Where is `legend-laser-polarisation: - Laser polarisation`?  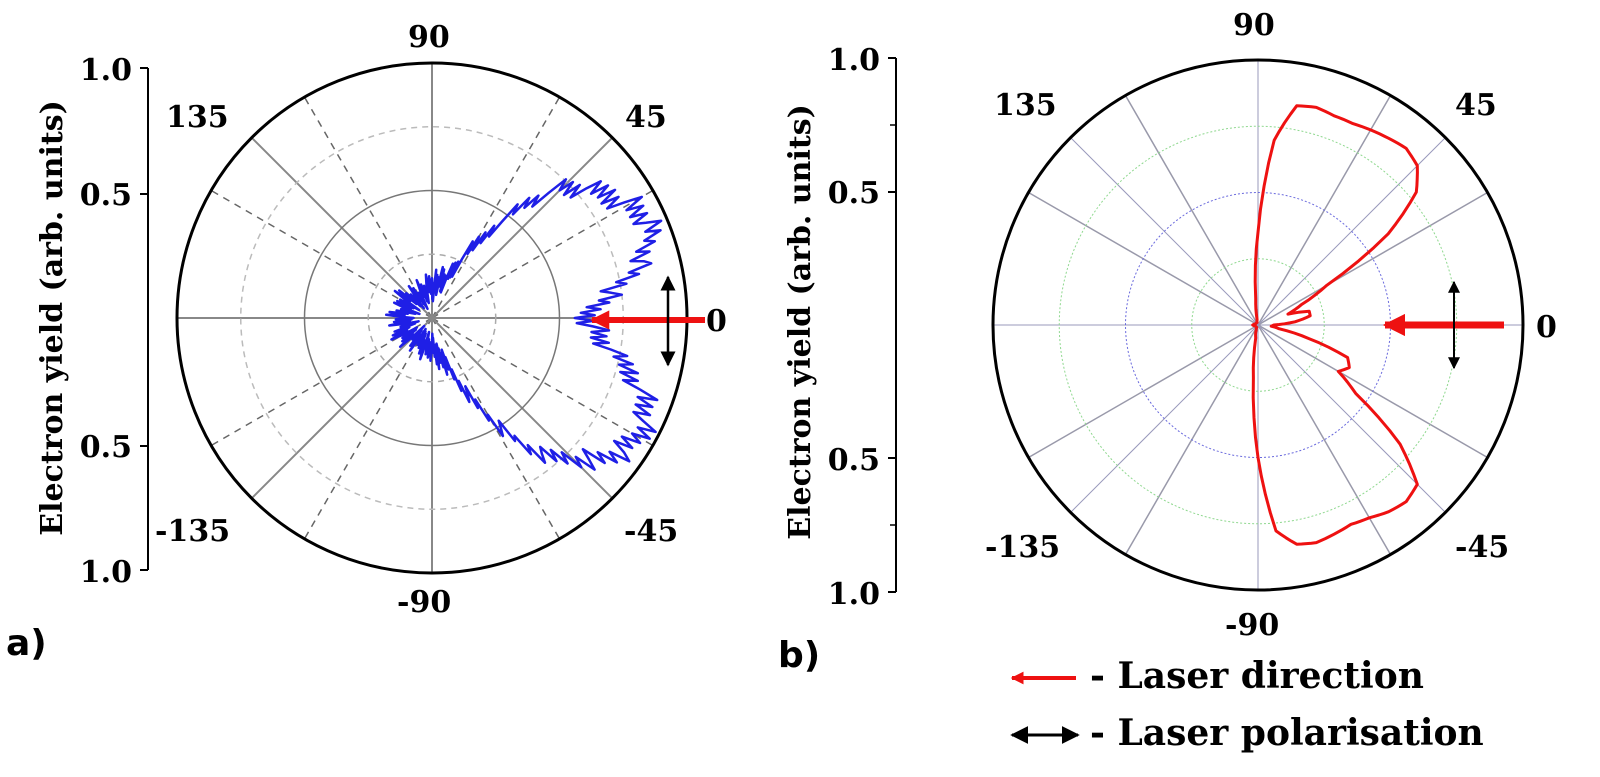
legend-laser-polarisation: - Laser polarisation is located at coordinates (1287, 733).